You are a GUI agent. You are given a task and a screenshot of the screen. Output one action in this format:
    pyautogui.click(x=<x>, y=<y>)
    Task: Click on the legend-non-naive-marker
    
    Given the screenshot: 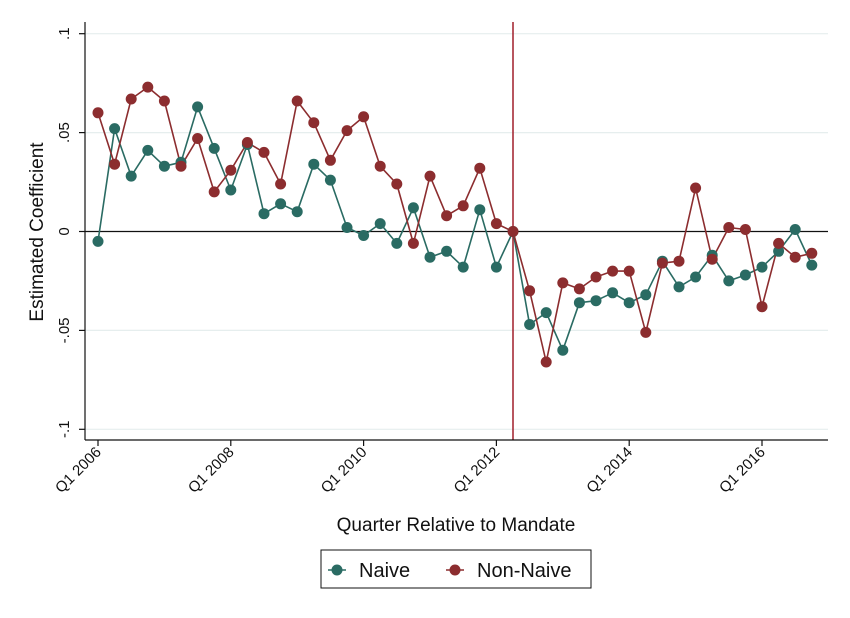 What is the action you would take?
    pyautogui.click(x=455, y=570)
    